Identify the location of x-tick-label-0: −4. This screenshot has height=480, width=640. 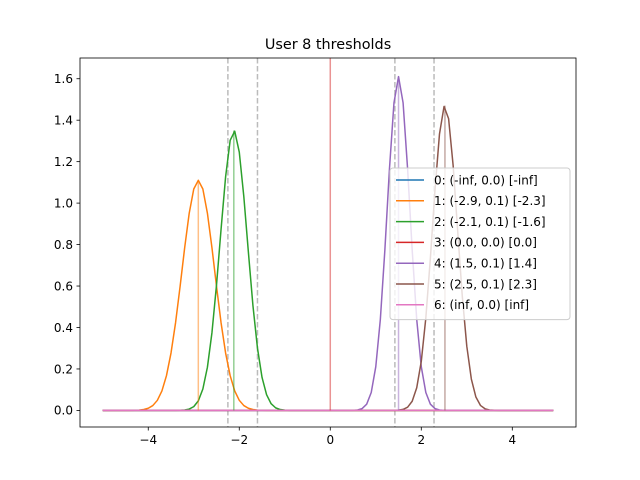
(148, 440).